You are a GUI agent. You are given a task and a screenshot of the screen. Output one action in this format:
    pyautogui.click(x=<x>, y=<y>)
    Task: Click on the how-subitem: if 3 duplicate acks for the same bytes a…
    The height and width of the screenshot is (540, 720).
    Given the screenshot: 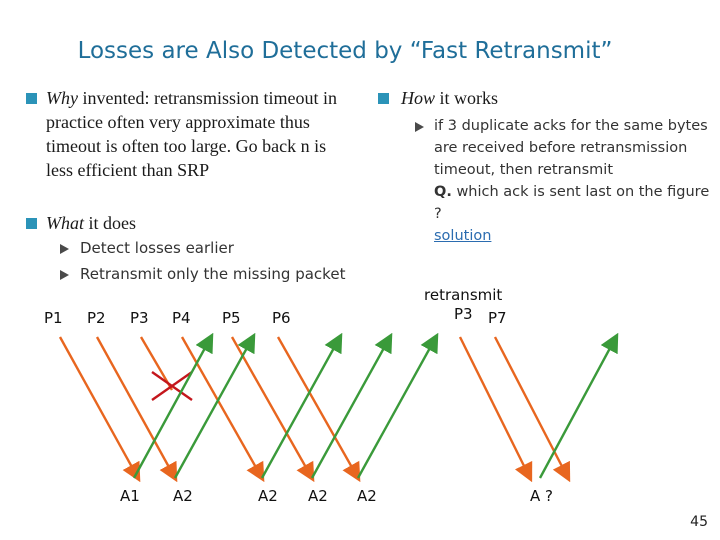 What is the action you would take?
    pyautogui.click(x=574, y=181)
    